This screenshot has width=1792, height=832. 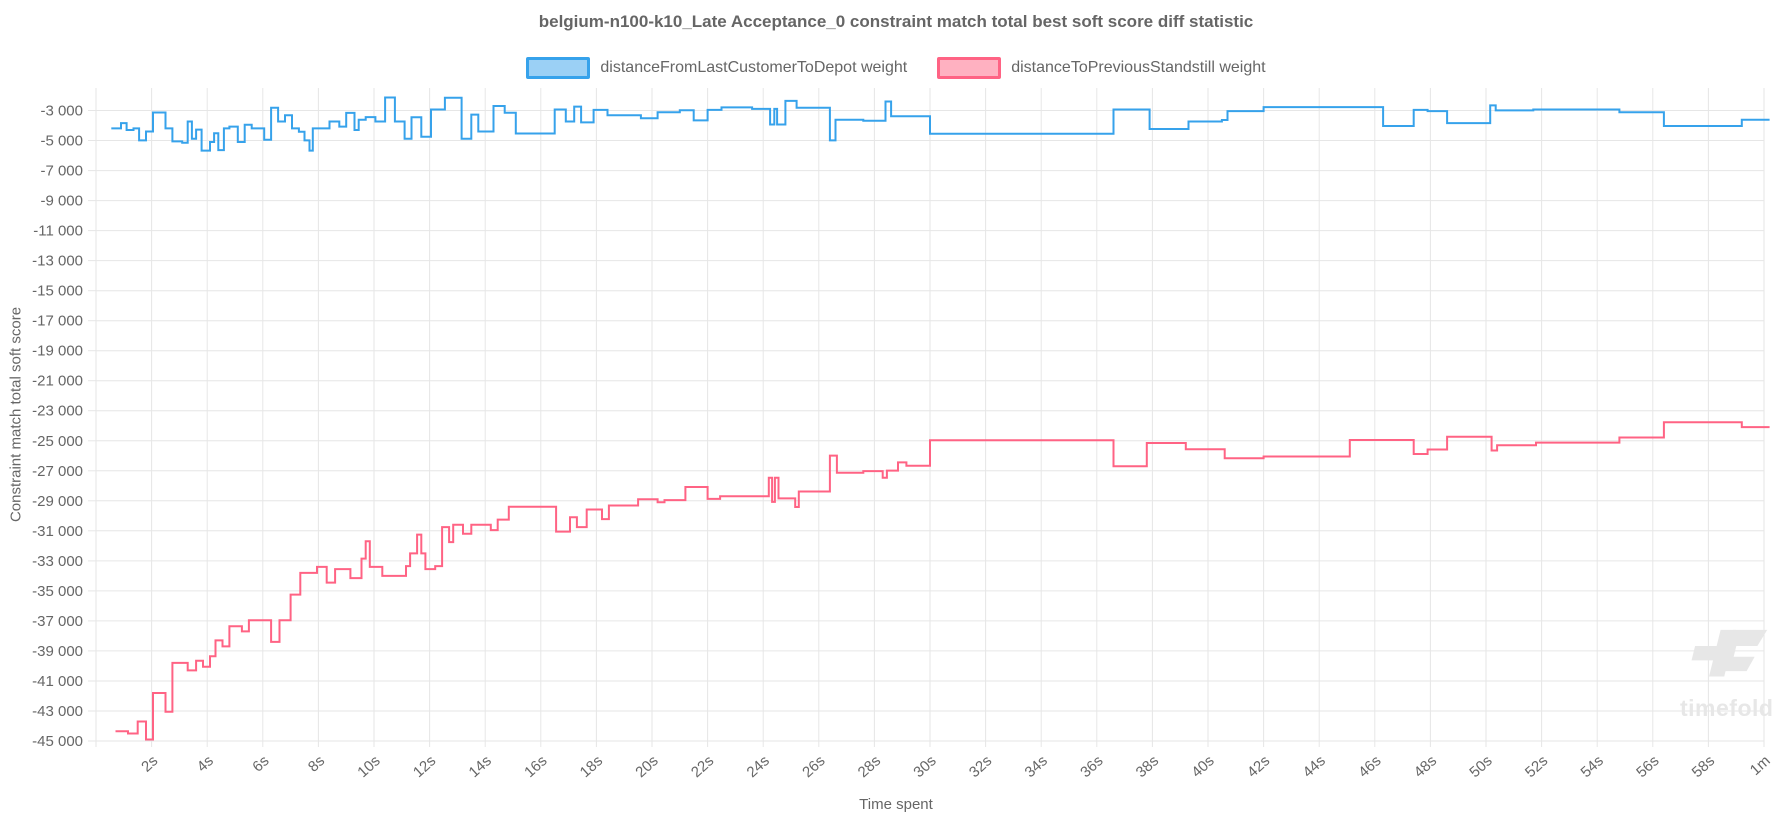 What do you see at coordinates (1147, 766) in the screenshot?
I see `x-tick-label: 38s` at bounding box center [1147, 766].